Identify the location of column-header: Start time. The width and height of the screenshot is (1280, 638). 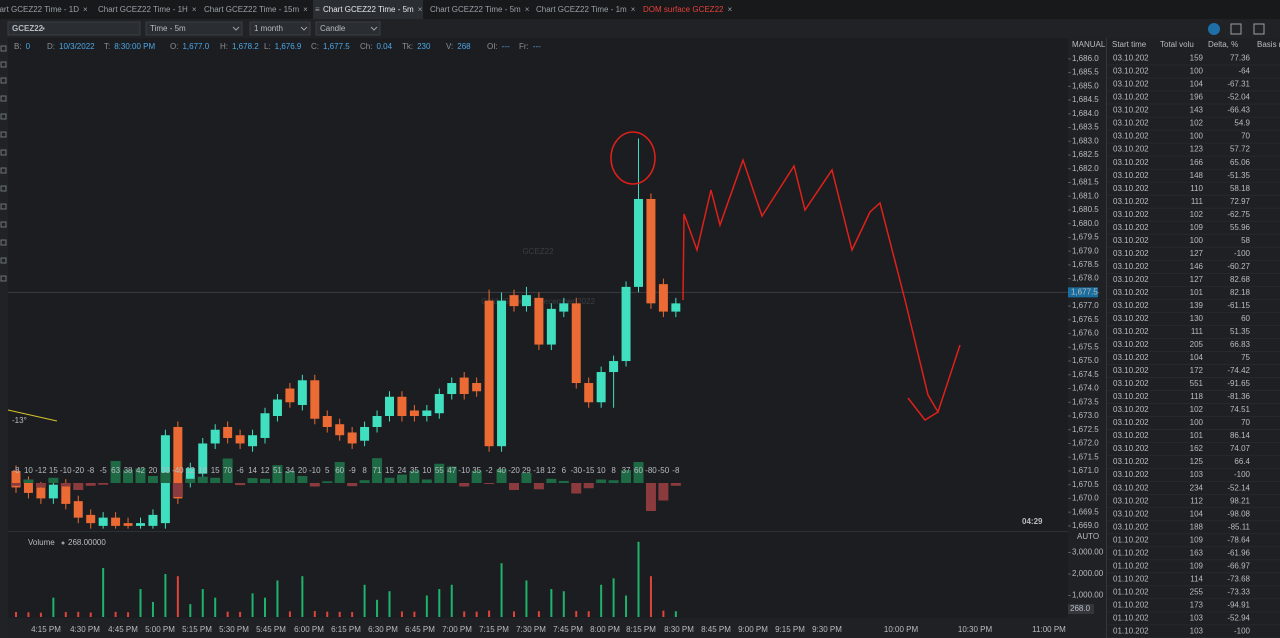
(1129, 44).